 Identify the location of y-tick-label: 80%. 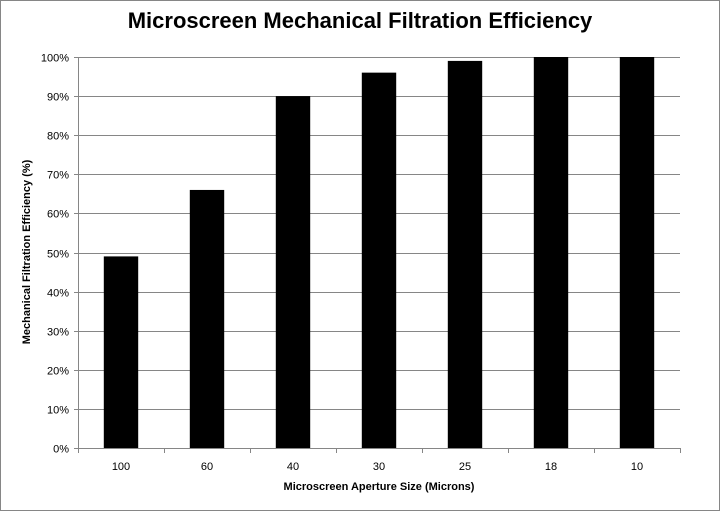
(58, 137).